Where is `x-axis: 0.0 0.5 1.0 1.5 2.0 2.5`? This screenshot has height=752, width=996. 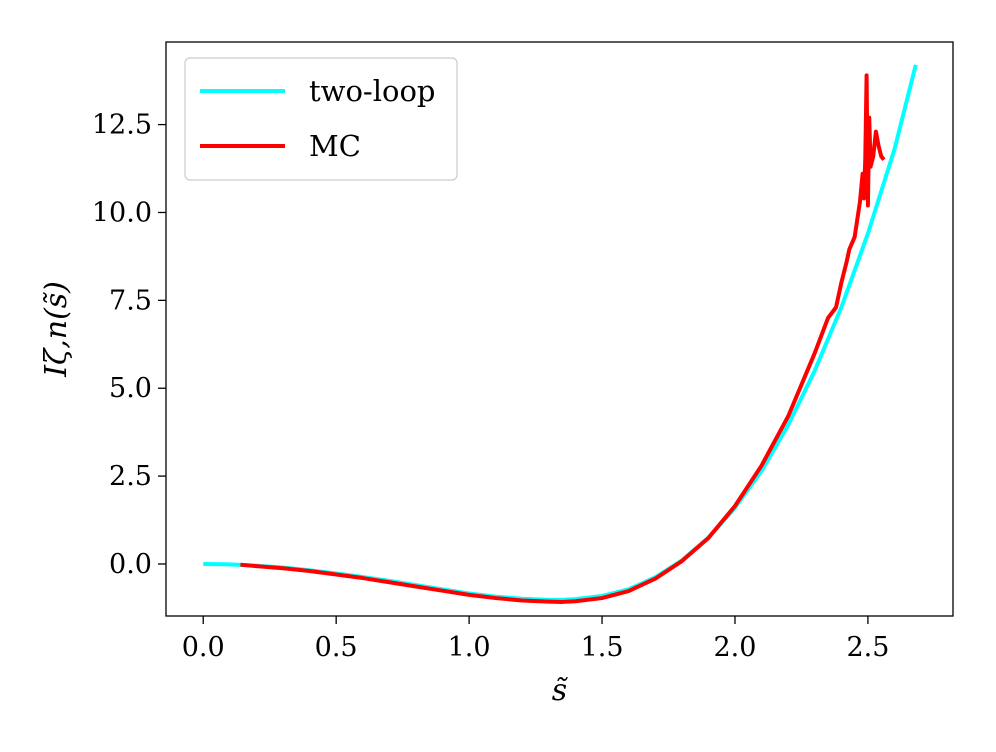
x-axis: 0.0 0.5 1.0 1.5 2.0 2.5 is located at coordinates (535, 639).